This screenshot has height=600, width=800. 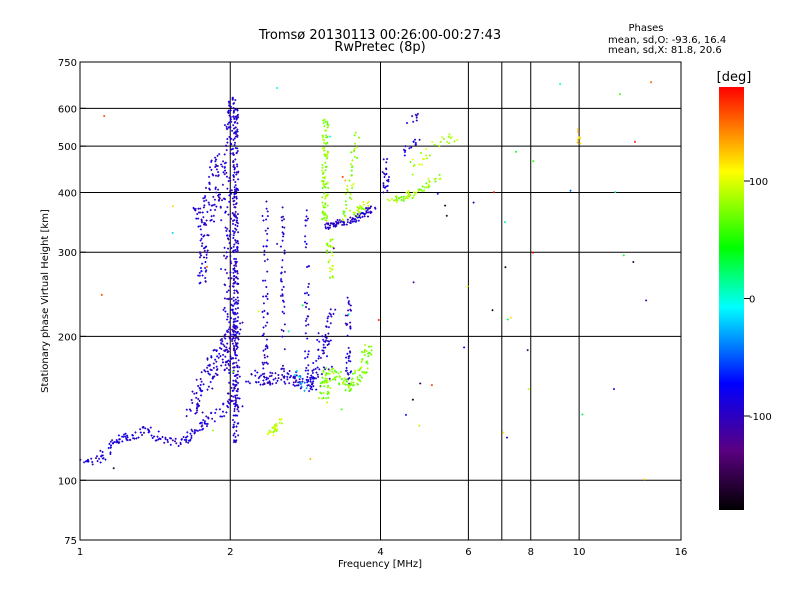 I want to click on colorbar, so click(x=731, y=298).